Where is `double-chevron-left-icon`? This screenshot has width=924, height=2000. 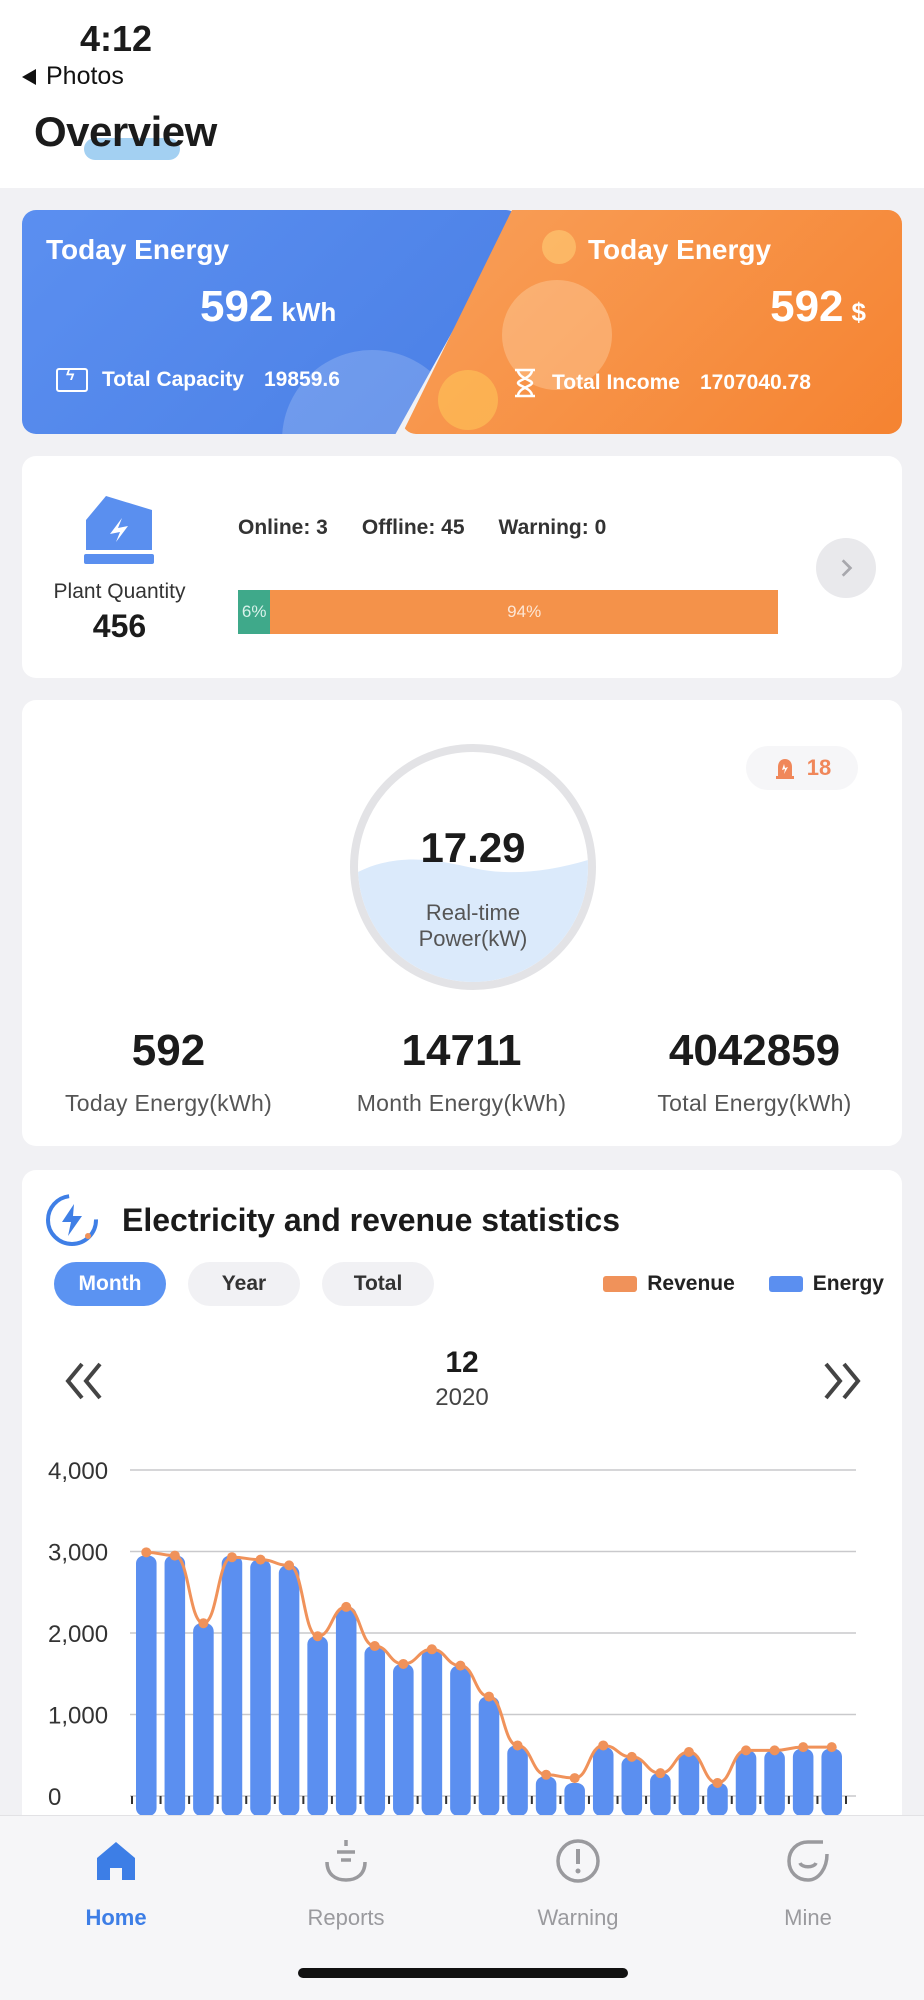
double-chevron-left-icon is located at coordinates (83, 1381).